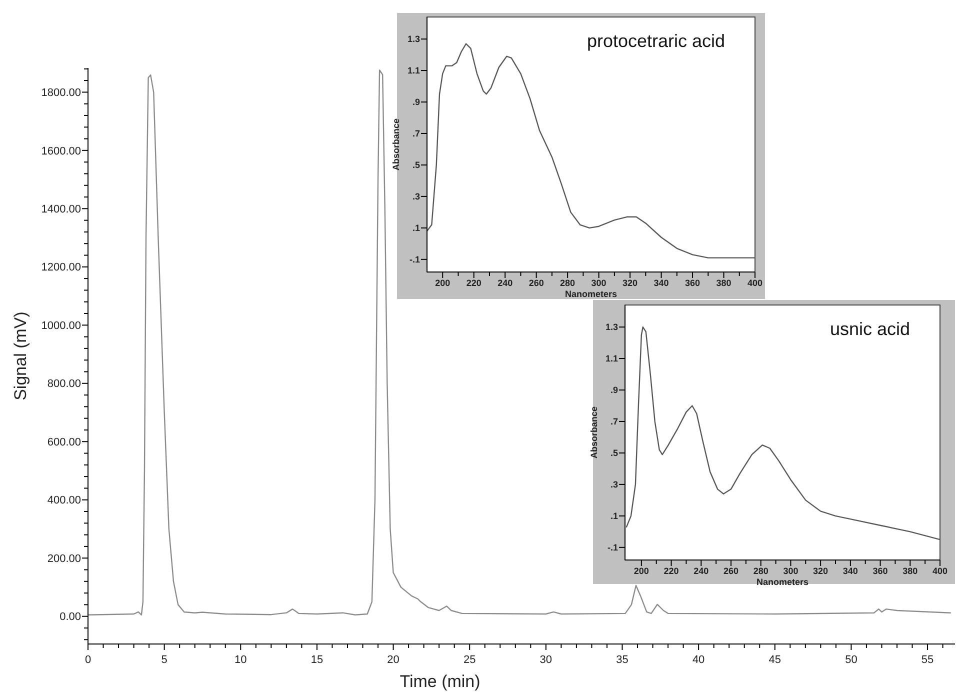  I want to click on x-tick-label: 5, so click(164, 660).